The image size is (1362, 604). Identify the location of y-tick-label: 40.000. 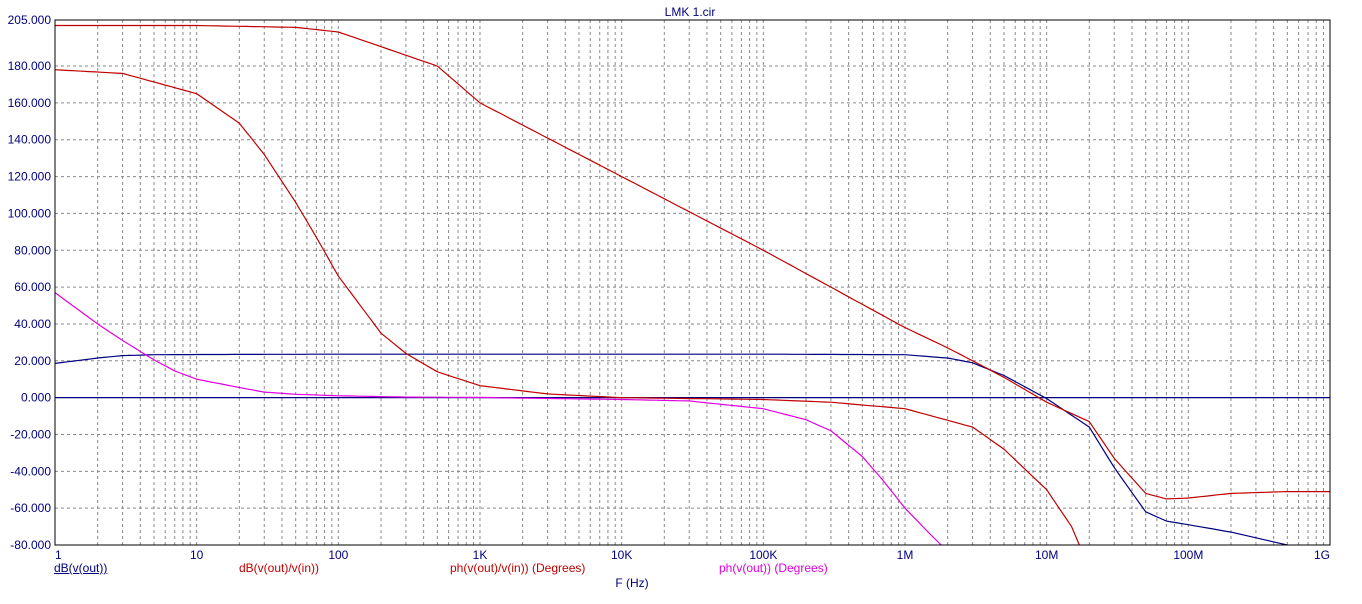
(32, 324).